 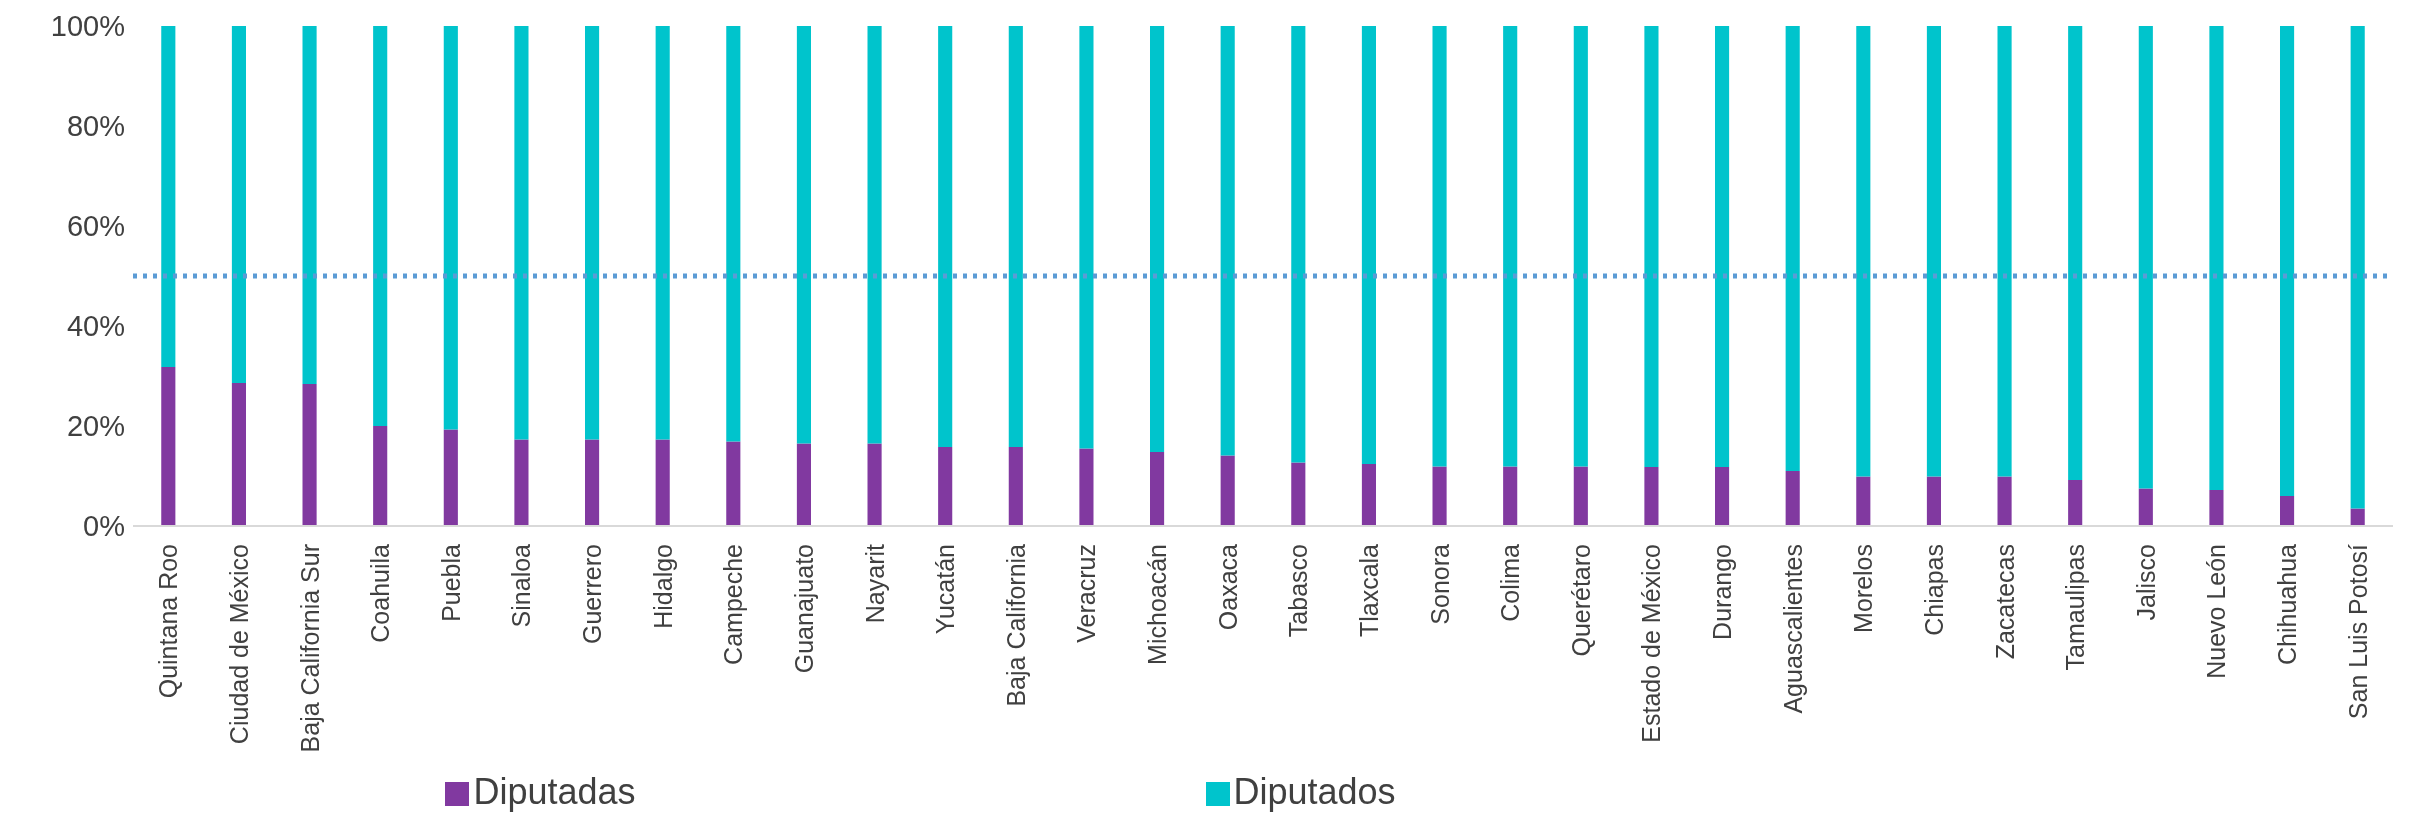 What do you see at coordinates (2357, 631) in the screenshot?
I see `x-tick-label: San Luis Potosí` at bounding box center [2357, 631].